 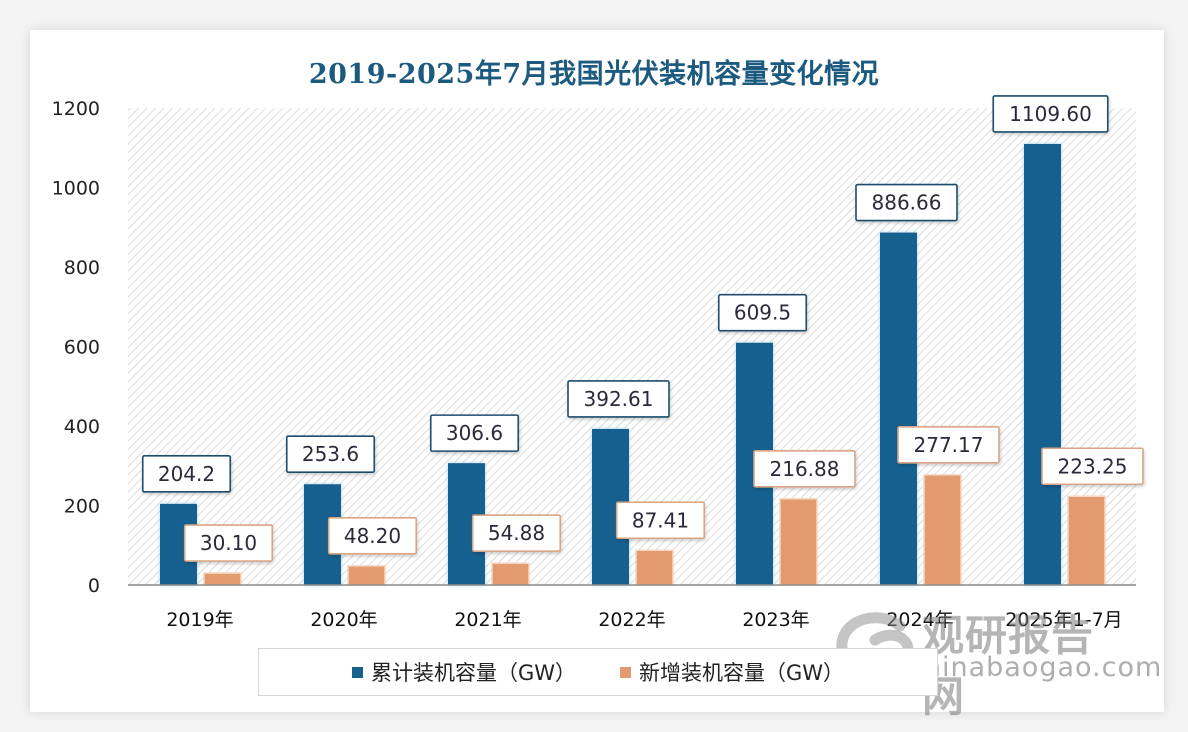 What do you see at coordinates (631, 620) in the screenshot?
I see `x-tick-label: 2022年` at bounding box center [631, 620].